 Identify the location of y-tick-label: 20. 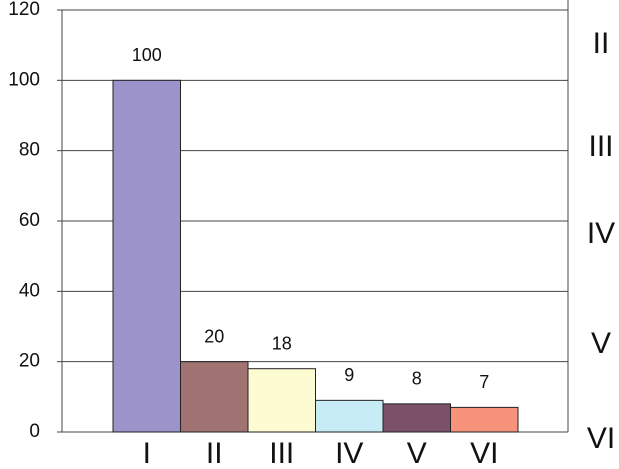
(29, 361).